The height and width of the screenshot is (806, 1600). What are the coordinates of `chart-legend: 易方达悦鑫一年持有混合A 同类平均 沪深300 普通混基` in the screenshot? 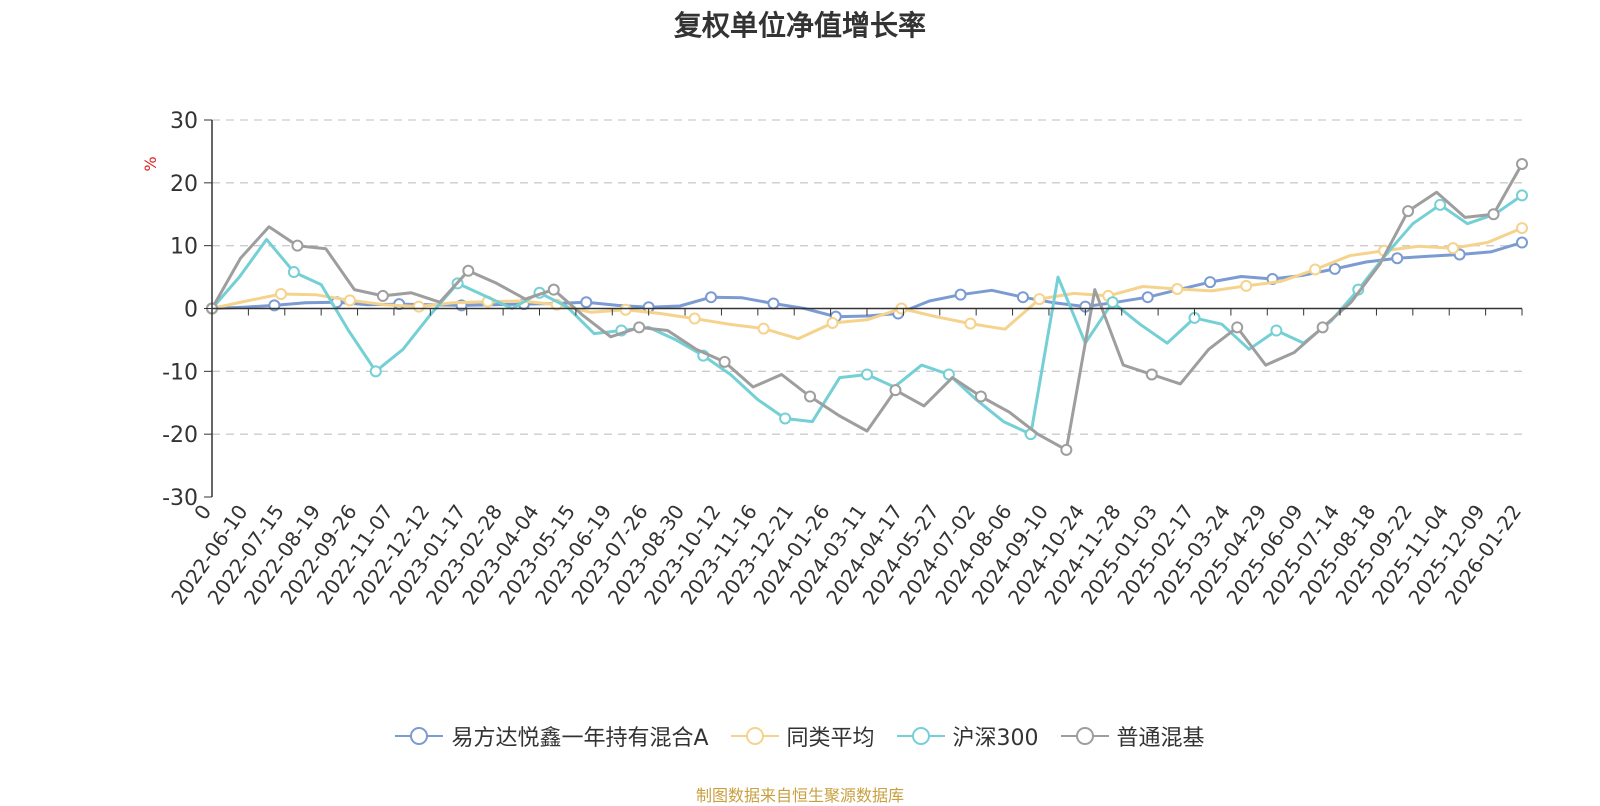 It's located at (800, 736).